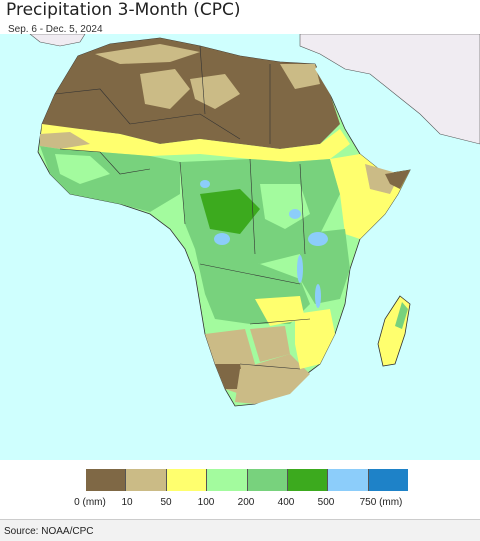 Image resolution: width=480 pixels, height=541 pixels. Describe the element at coordinates (246, 502) in the screenshot. I see `legend-tick-4: 200` at that location.